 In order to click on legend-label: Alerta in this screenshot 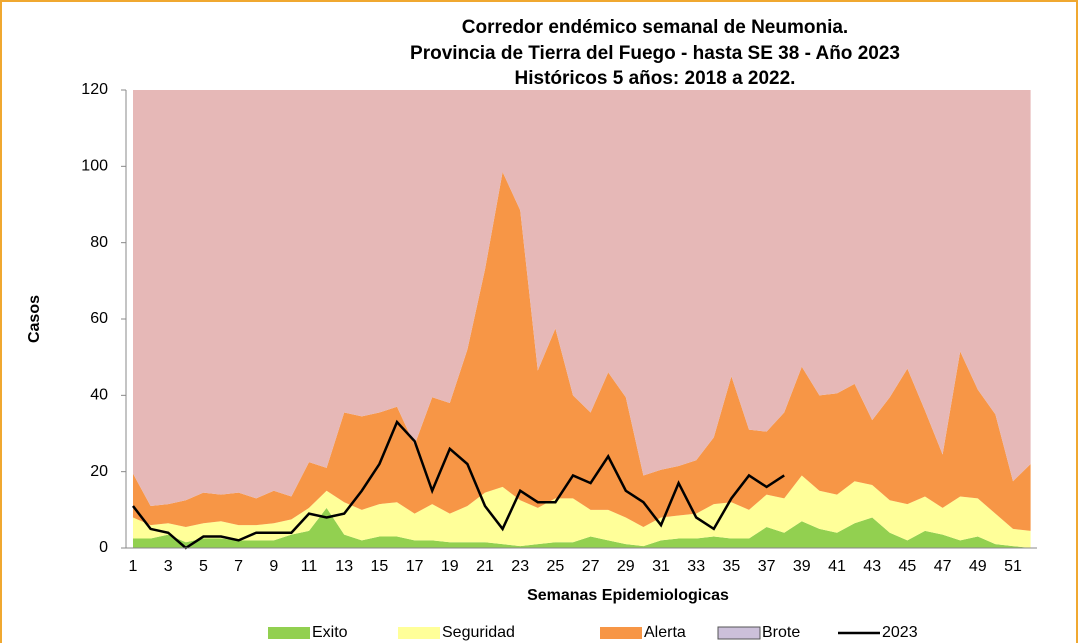, I will do `click(665, 632)`.